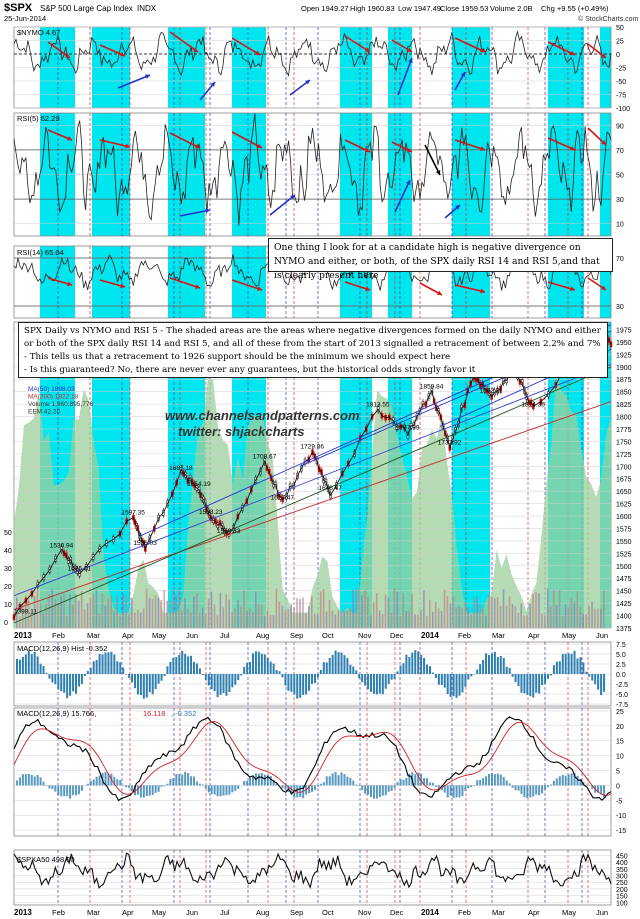  What do you see at coordinates (8, 587) in the screenshot?
I see `left-axis-label: 20` at bounding box center [8, 587].